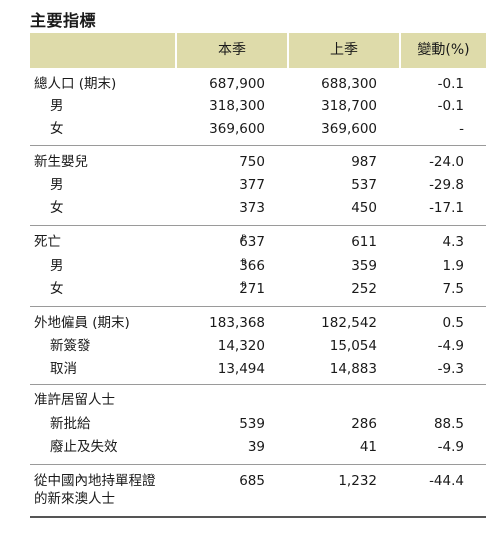  I want to click on column-header-change: 變動(%), so click(443, 50).